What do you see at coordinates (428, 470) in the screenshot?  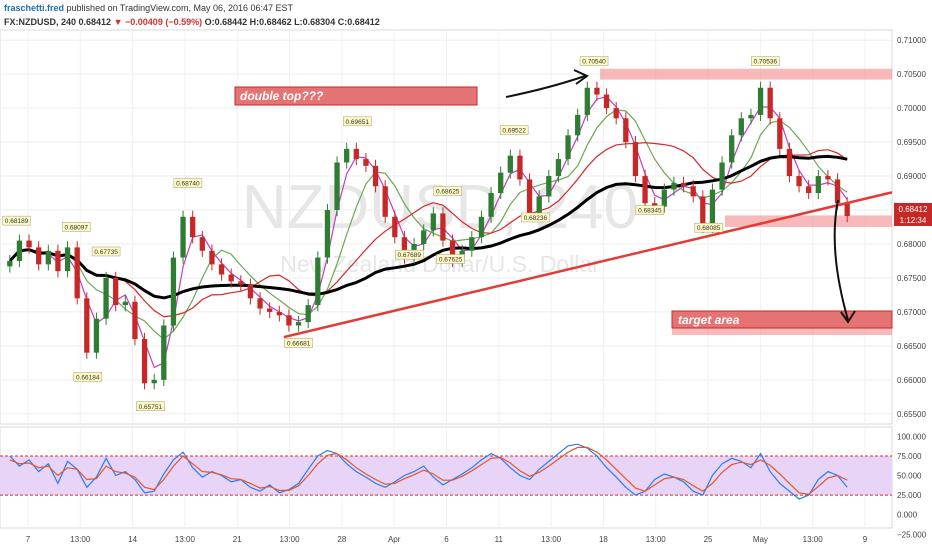 I see `oscillator-d-line` at bounding box center [428, 470].